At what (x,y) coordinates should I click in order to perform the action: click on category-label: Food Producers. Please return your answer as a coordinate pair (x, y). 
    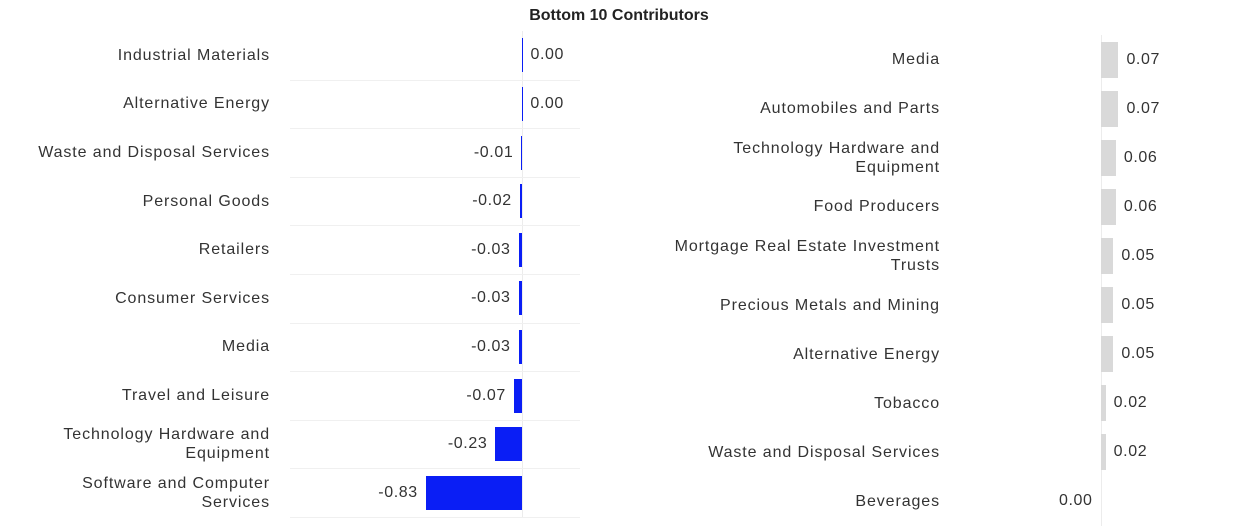
    Looking at the image, I should click on (806, 207).